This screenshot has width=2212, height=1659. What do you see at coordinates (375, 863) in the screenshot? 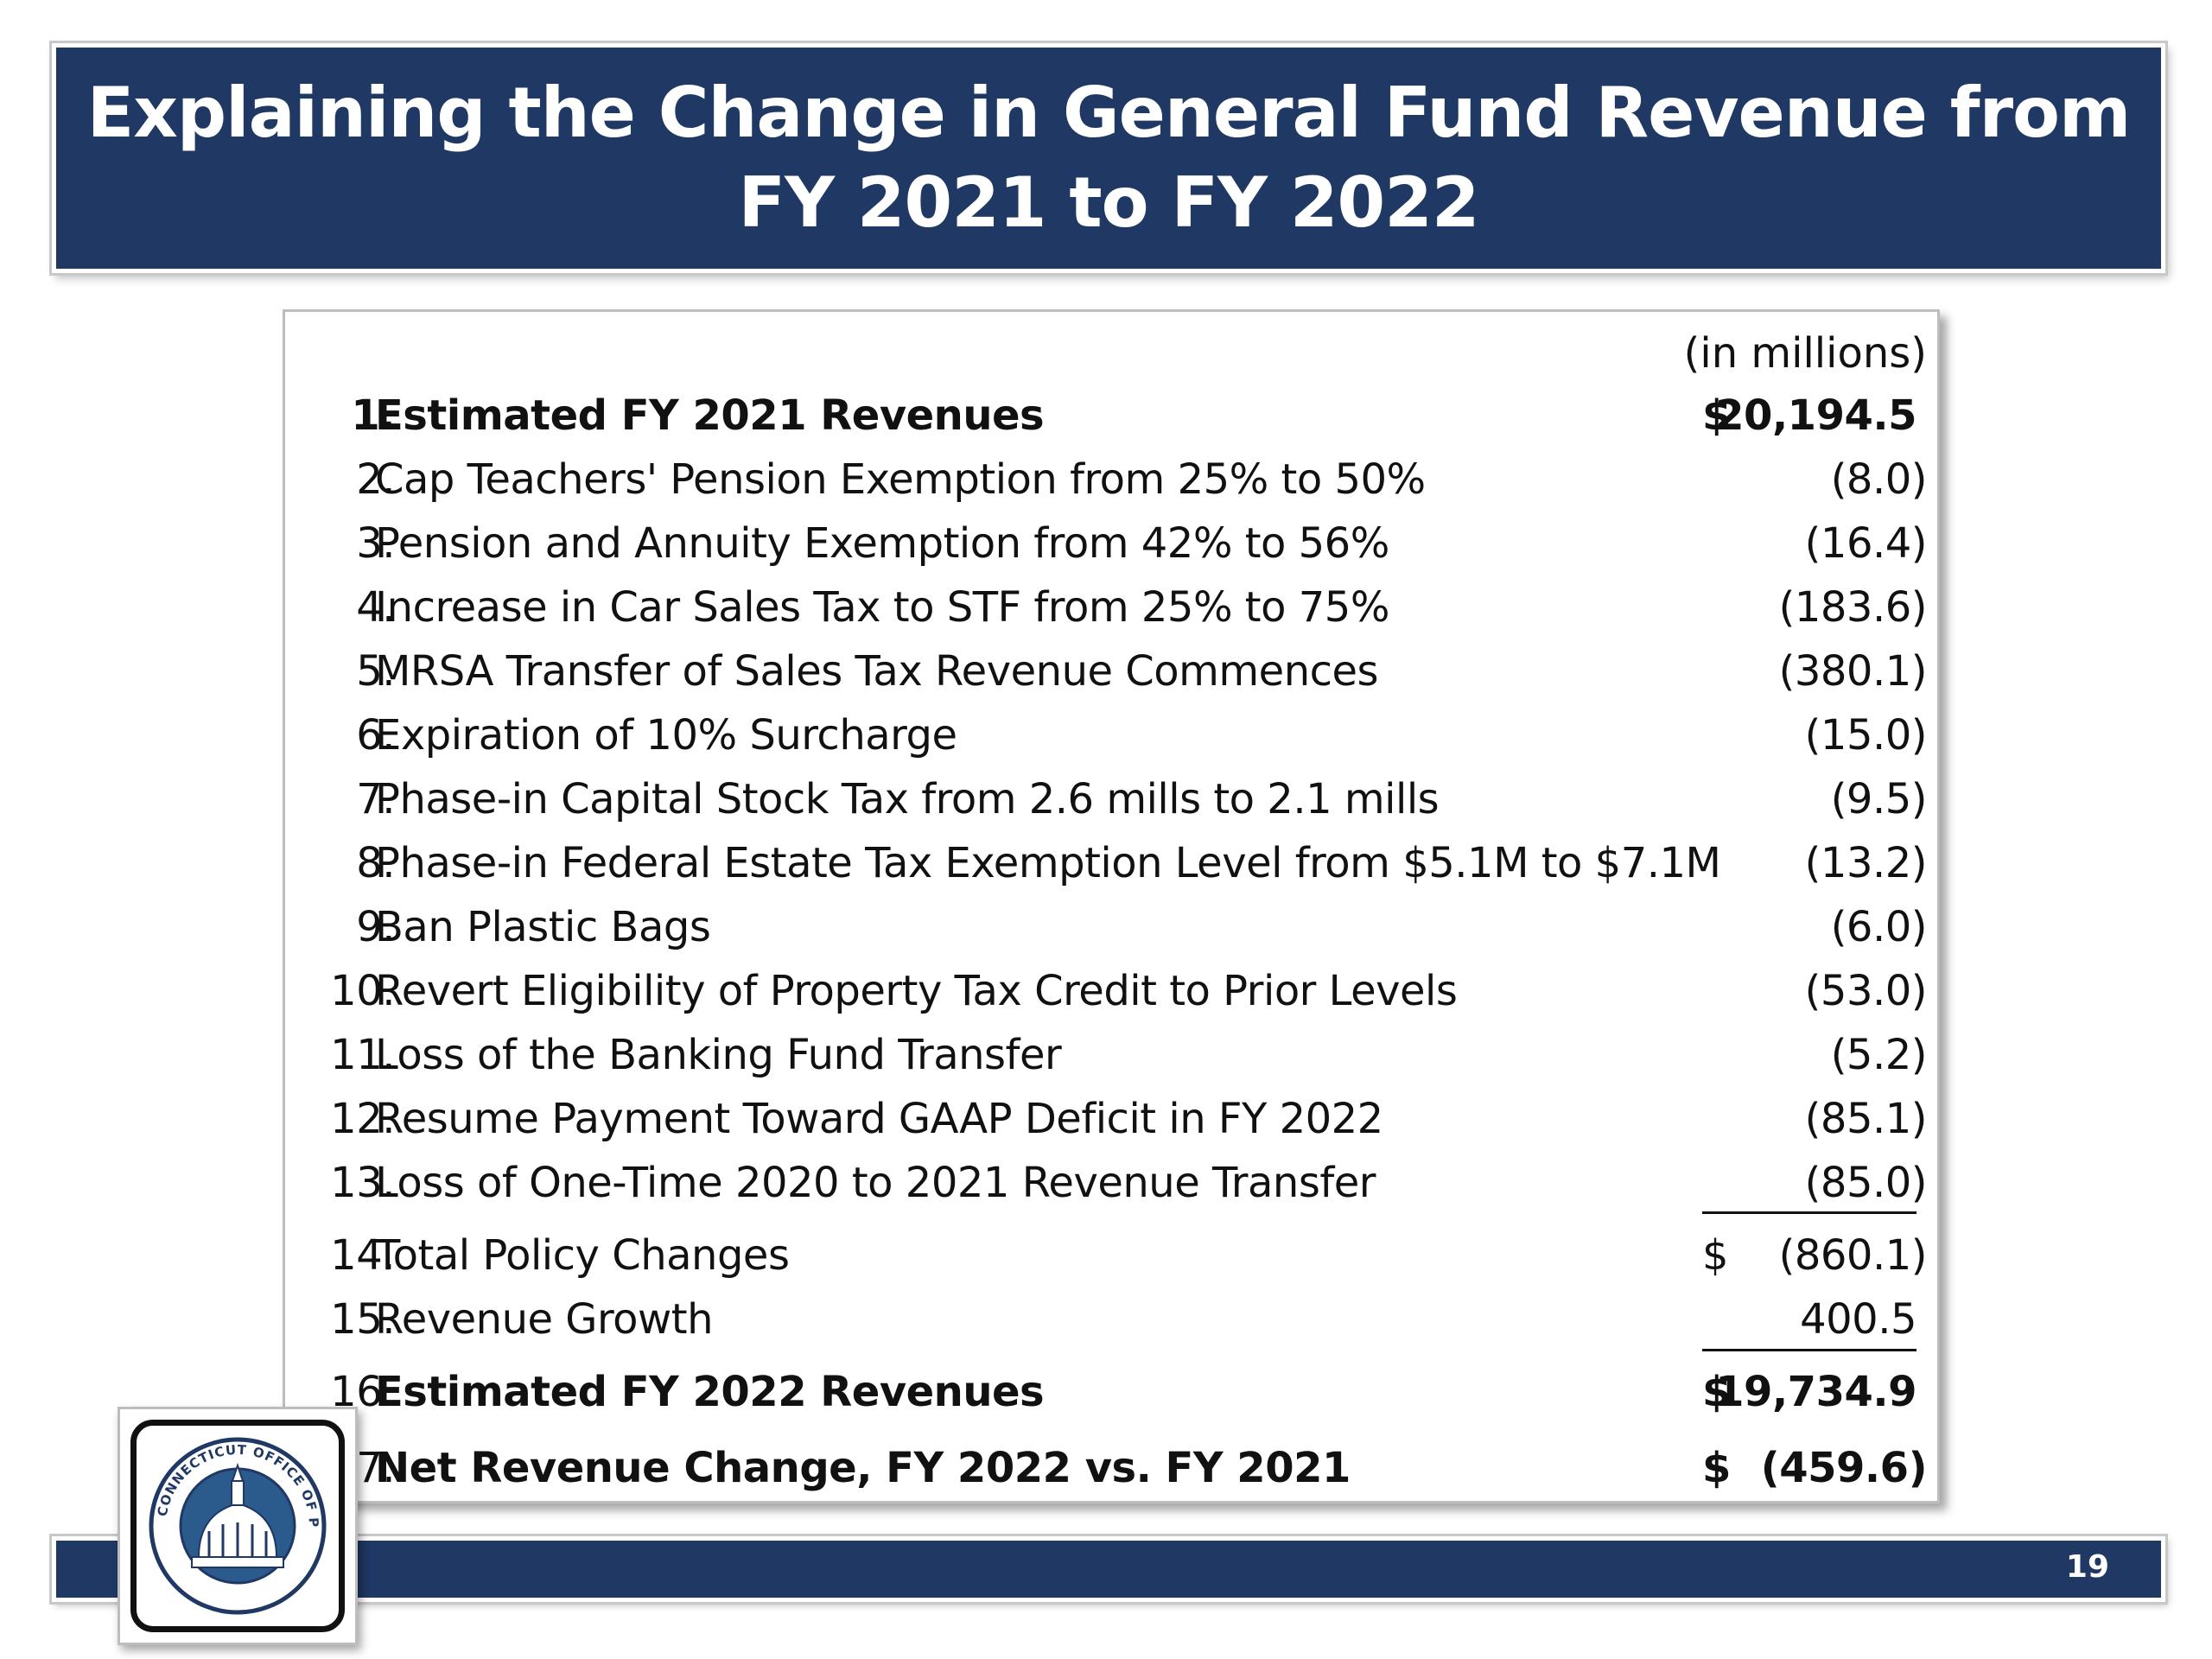
I see `row-number: 8.` at bounding box center [375, 863].